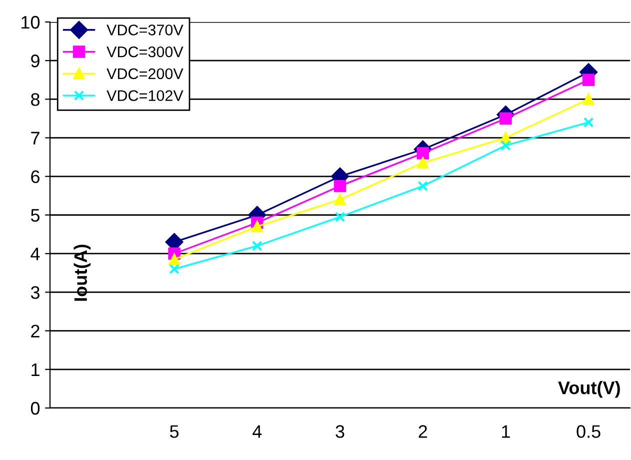  I want to click on x-tick-label: 2, so click(422, 431).